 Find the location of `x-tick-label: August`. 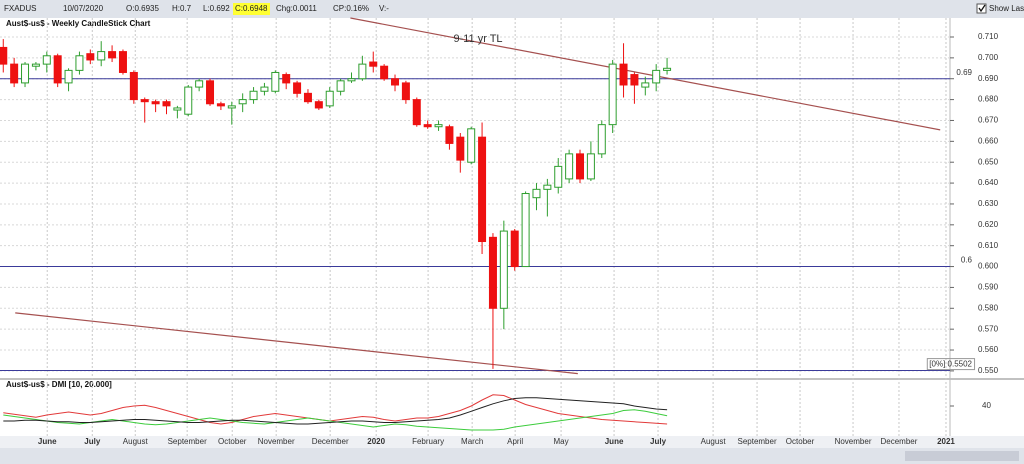

x-tick-label: August is located at coordinates (714, 441).